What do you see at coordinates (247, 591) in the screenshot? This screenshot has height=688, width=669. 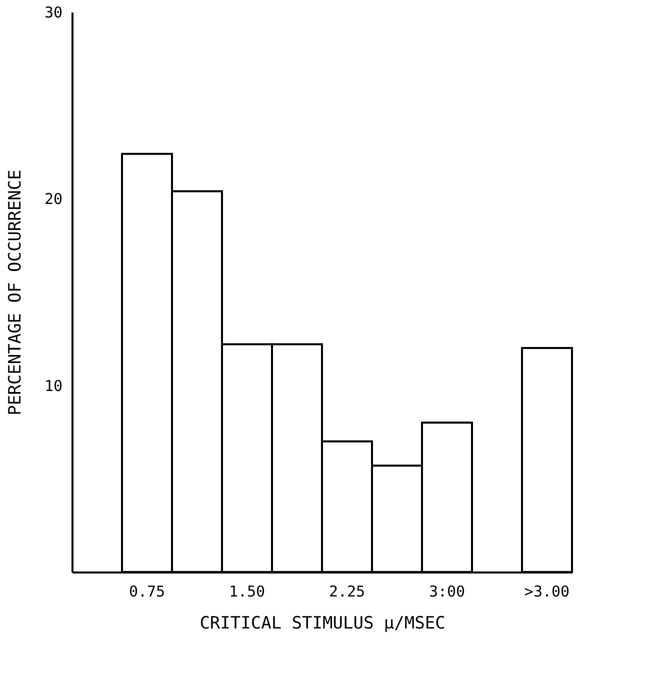 I see `x-tick-label: 1.50` at bounding box center [247, 591].